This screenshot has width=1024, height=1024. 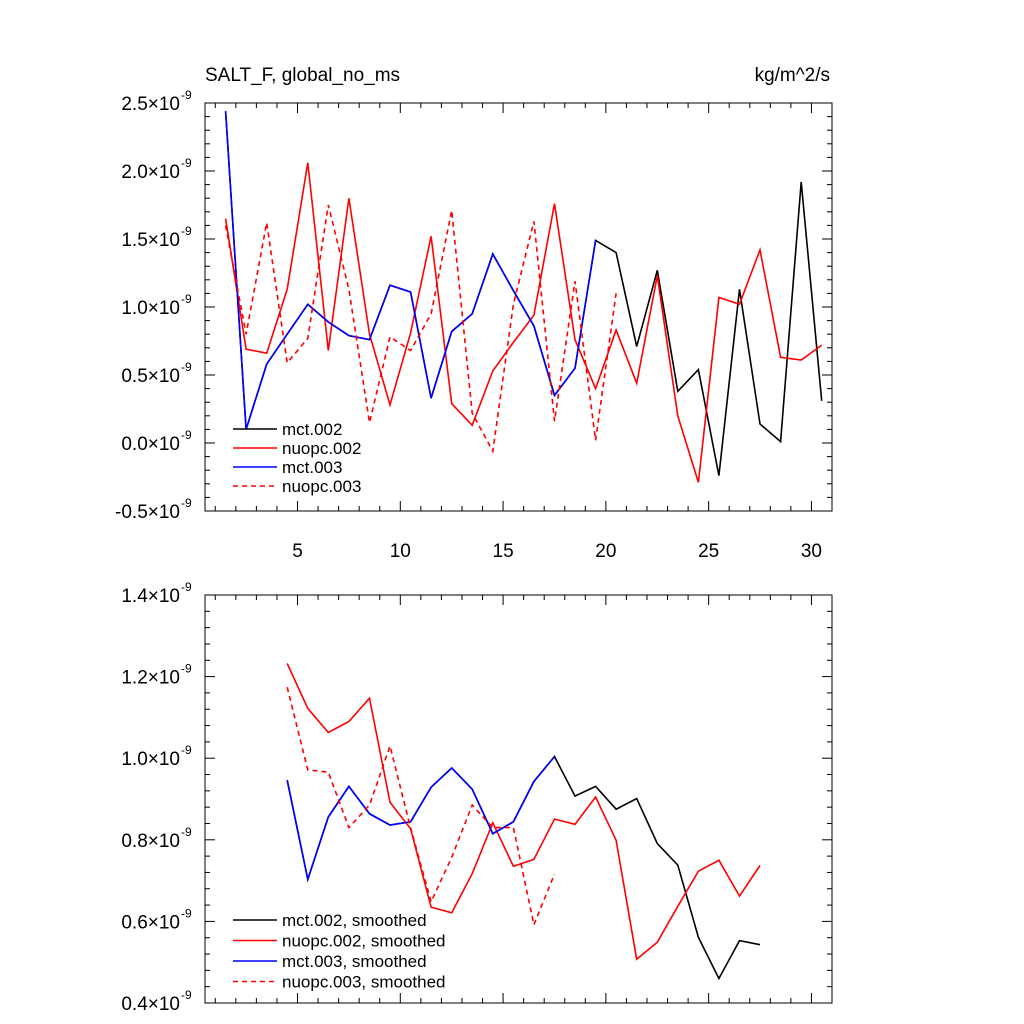 What do you see at coordinates (312, 467) in the screenshot?
I see `legend-label: mct.003` at bounding box center [312, 467].